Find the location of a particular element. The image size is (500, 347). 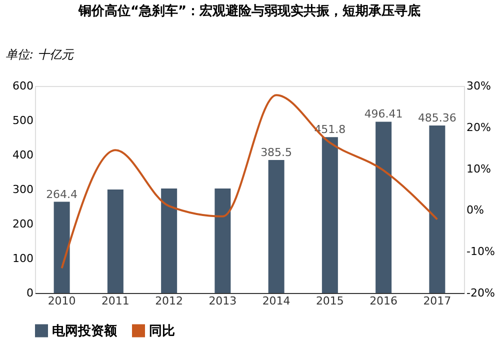

y-tick-label: 400 is located at coordinates (23, 155).